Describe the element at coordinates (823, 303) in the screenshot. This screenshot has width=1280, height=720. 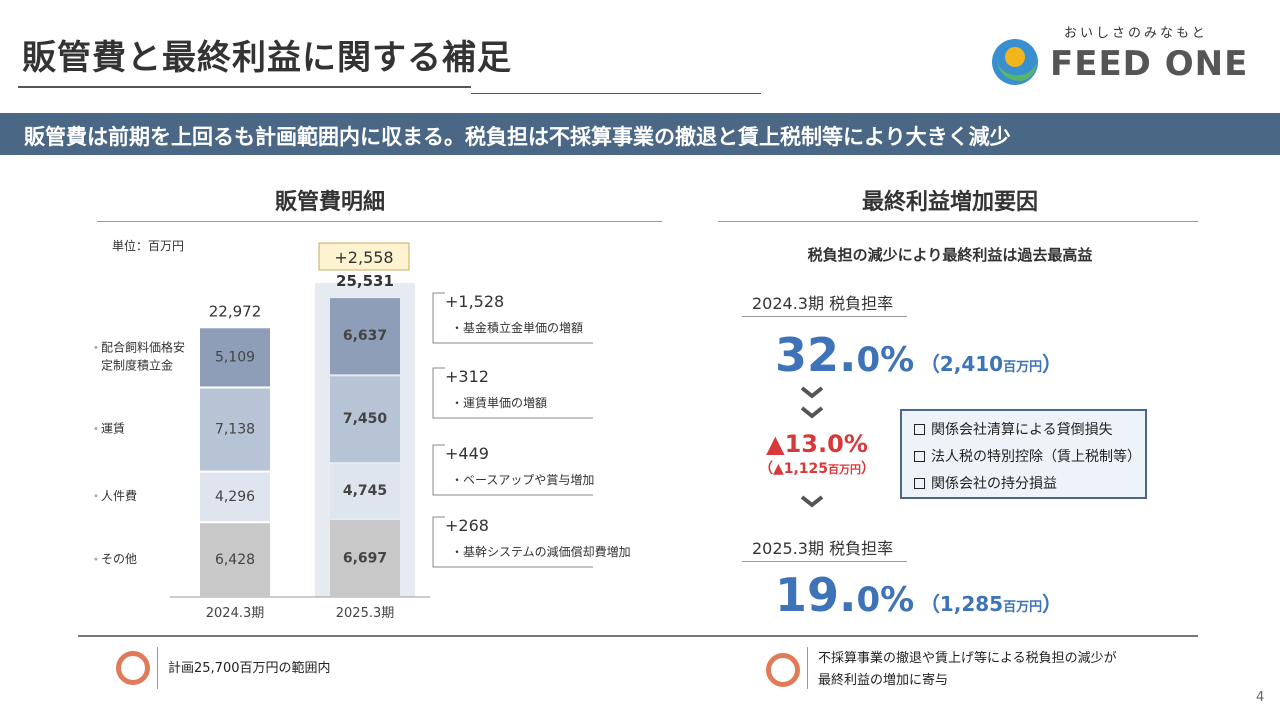
I see `prev-rate-label: 2024.3期 税負担率` at that location.